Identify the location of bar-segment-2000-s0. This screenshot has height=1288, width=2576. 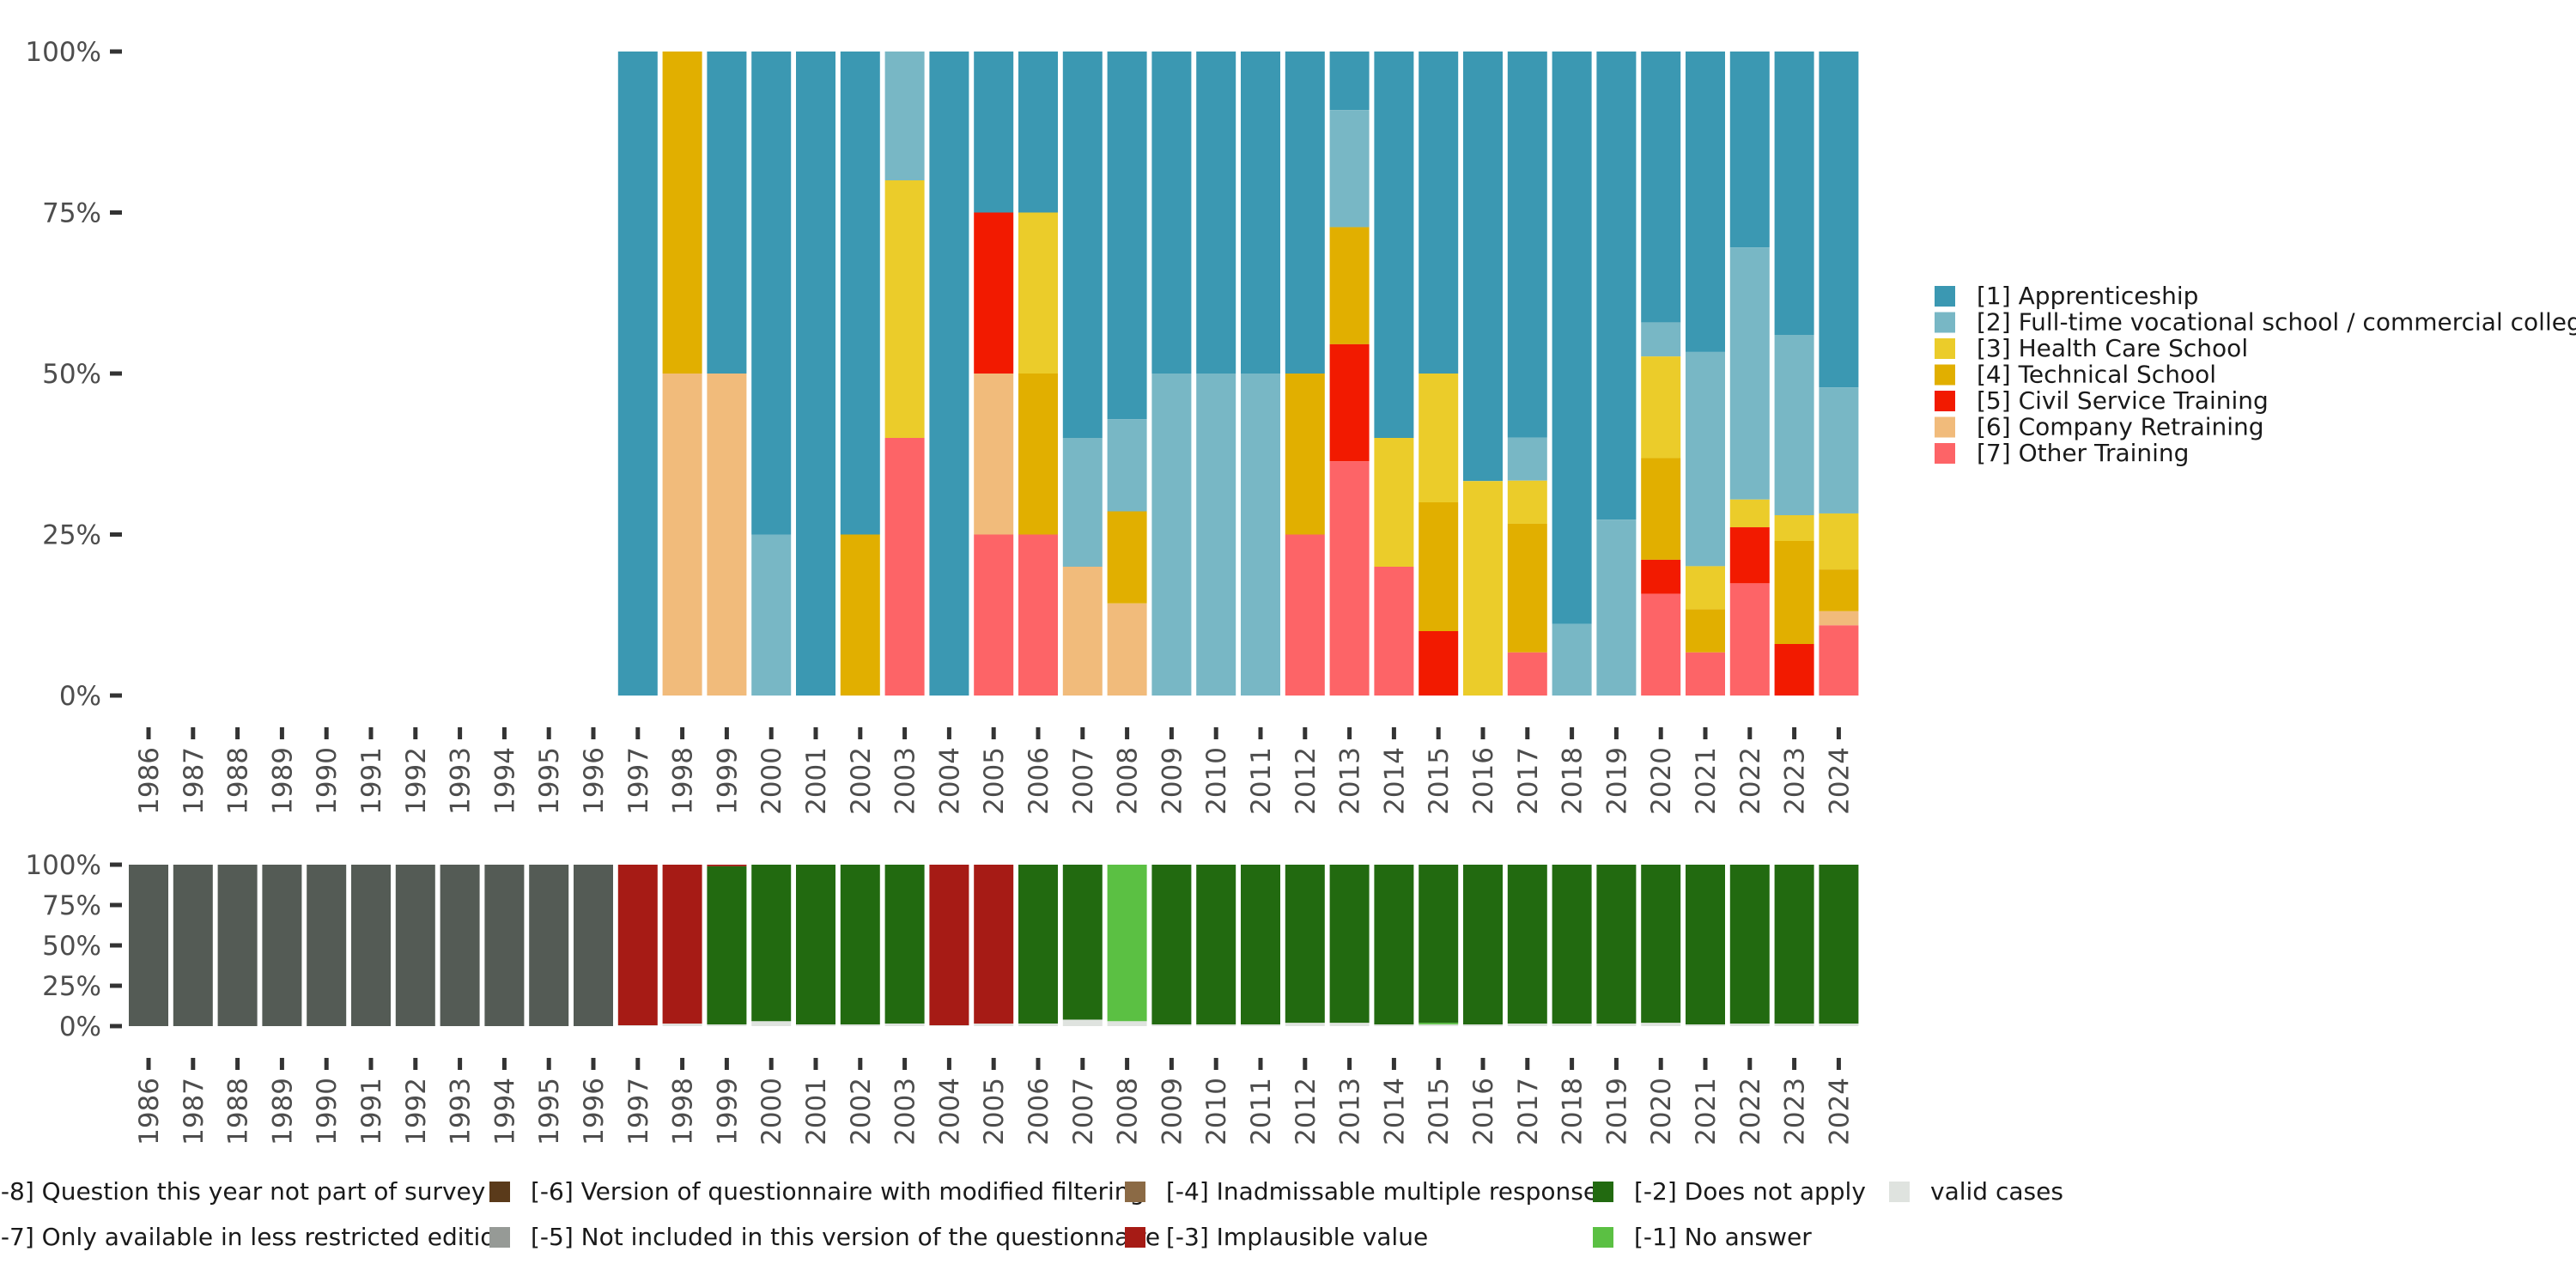
(771, 293).